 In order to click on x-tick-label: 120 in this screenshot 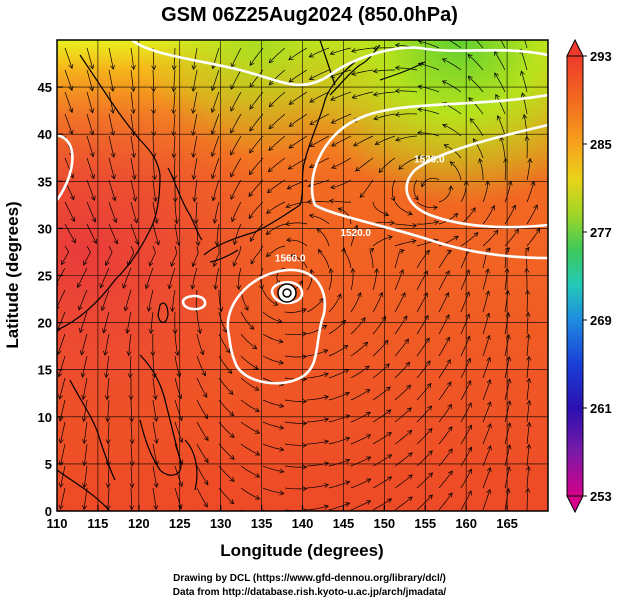, I will do `click(139, 523)`.